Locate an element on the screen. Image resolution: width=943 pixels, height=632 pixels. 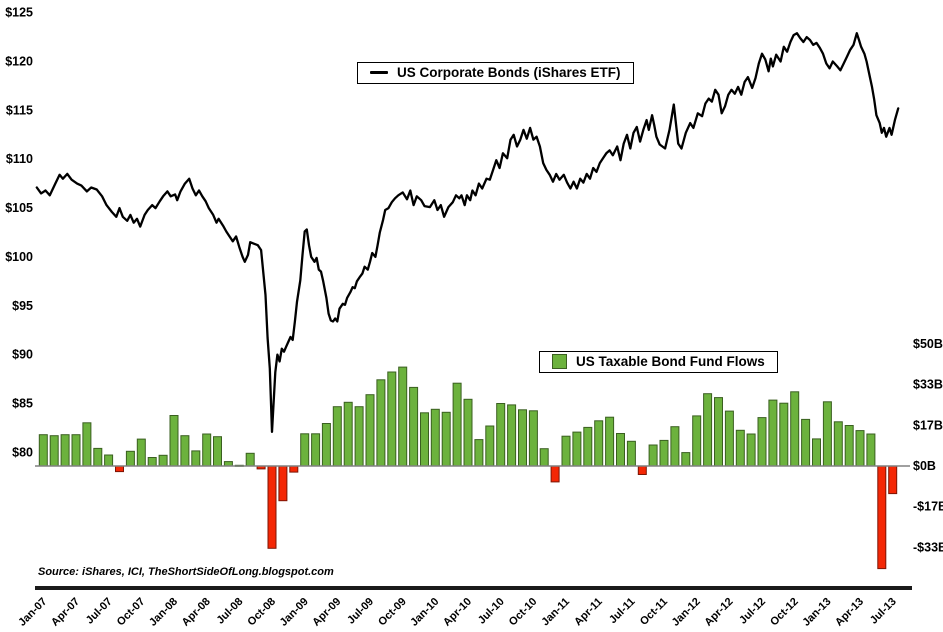
green-square-swatch-icon is located at coordinates (559, 361).